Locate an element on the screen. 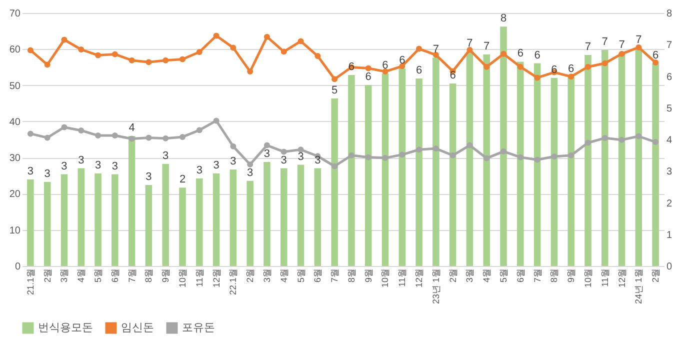 Image resolution: width=680 pixels, height=340 pixels. legend-label: 포유돈 is located at coordinates (198, 328).